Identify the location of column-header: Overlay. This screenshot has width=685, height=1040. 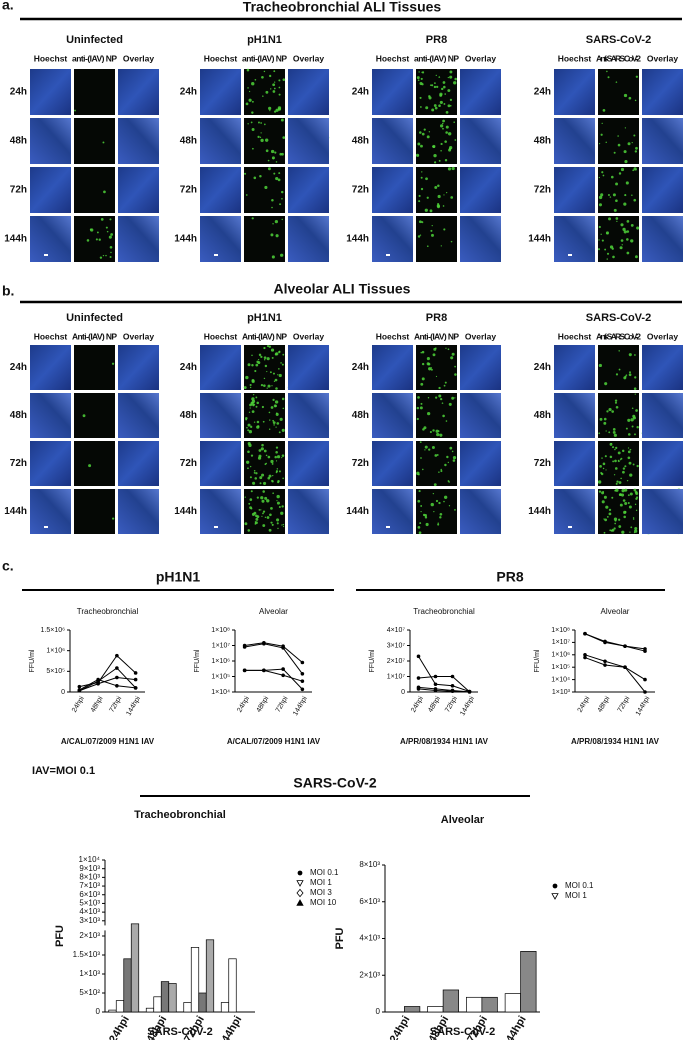
(308, 336).